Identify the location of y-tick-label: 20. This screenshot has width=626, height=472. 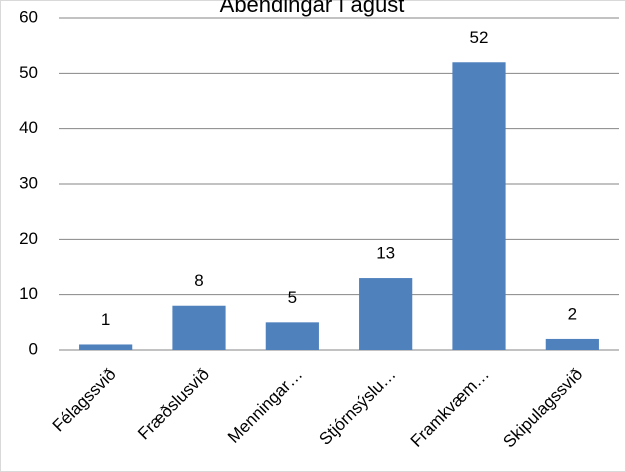
(28, 238).